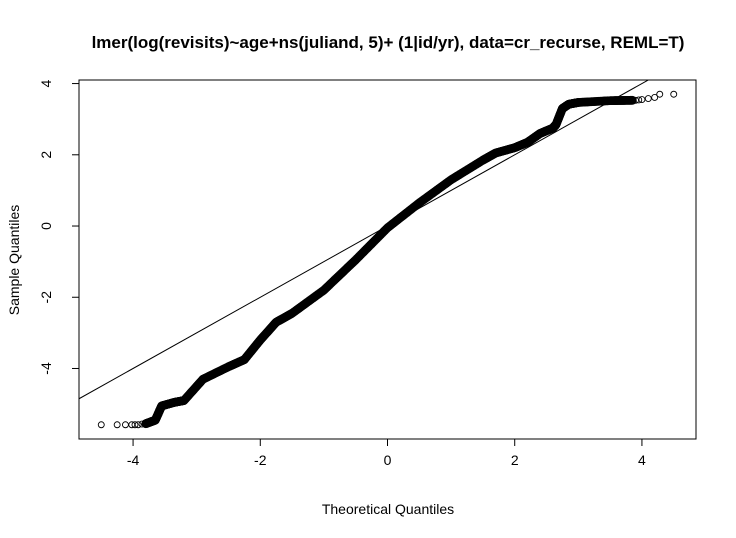 The width and height of the screenshot is (736, 538). I want to click on x-tick-label: -2, so click(260, 460).